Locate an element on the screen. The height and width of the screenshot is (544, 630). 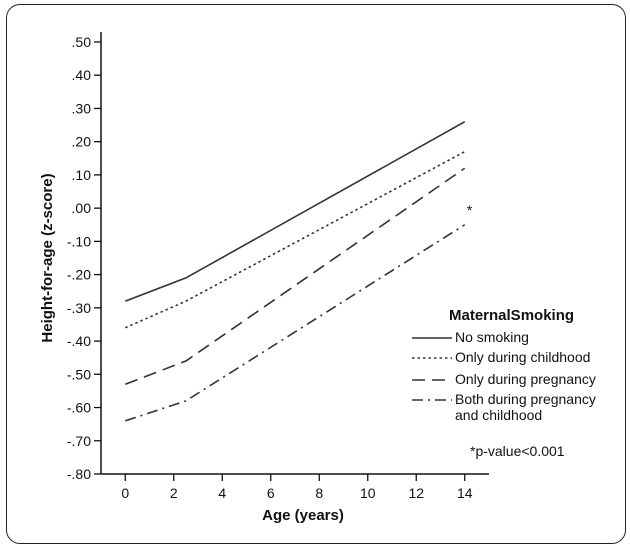
x-axis-title: Age (years) is located at coordinates (303, 515).